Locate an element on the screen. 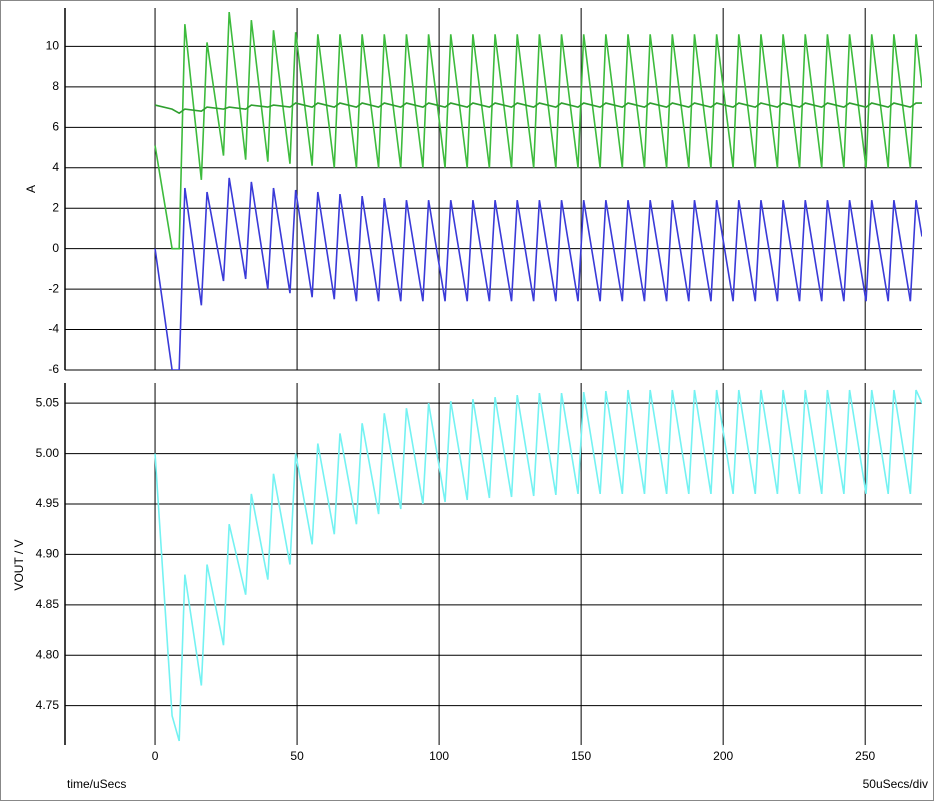 The width and height of the screenshot is (934, 801). series-line is located at coordinates (538, 108).